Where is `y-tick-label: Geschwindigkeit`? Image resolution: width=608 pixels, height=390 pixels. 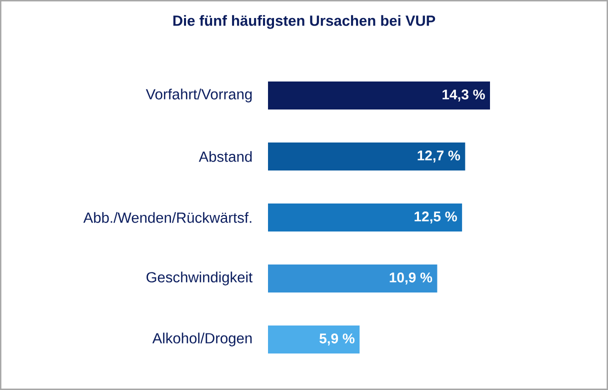
y-tick-label: Geschwindigkeit is located at coordinates (199, 279).